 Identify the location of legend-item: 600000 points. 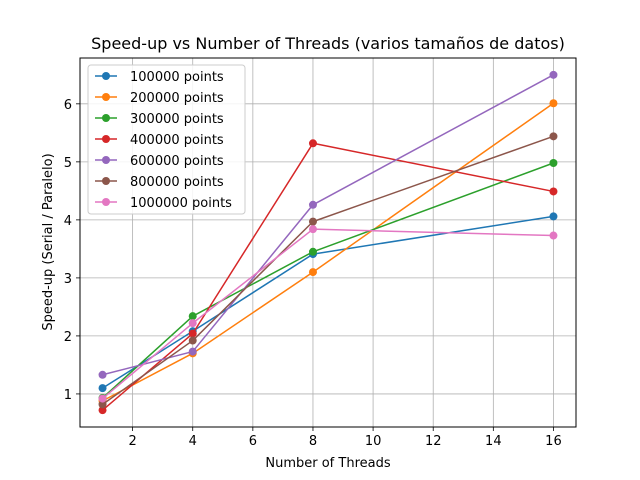
(159, 161).